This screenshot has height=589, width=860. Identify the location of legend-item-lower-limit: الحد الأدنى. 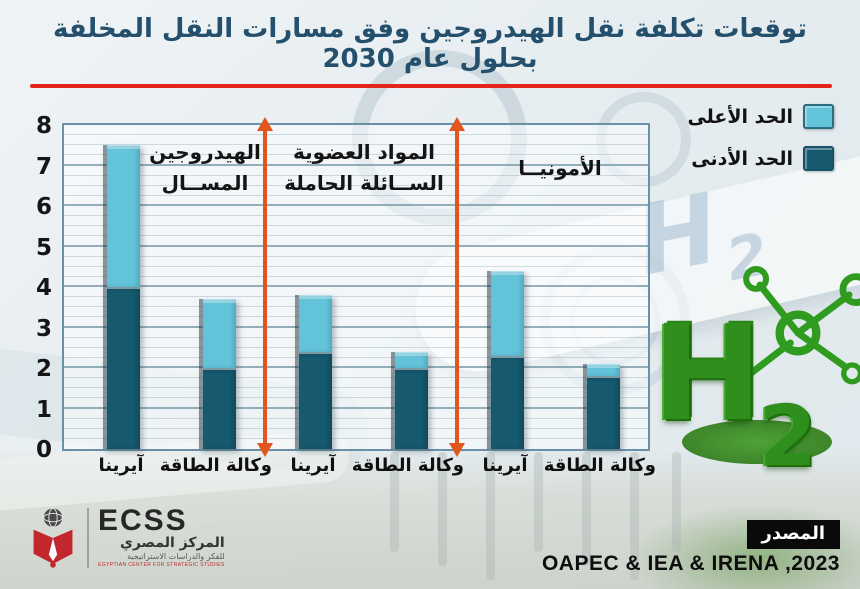
(760, 158).